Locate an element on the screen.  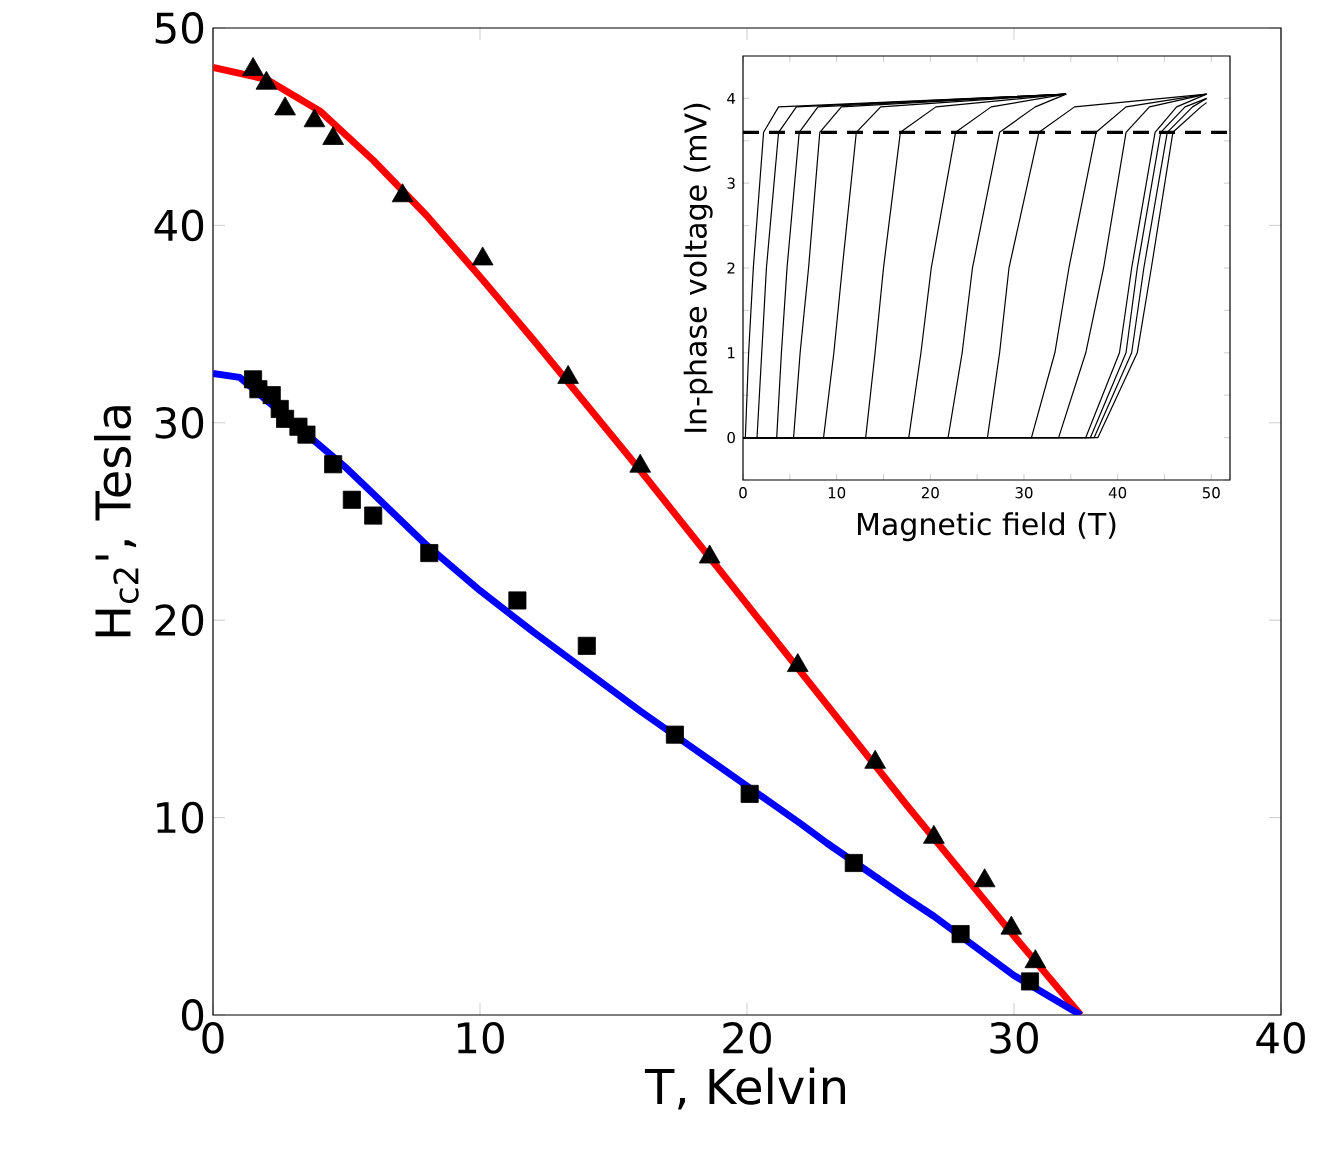
x-tick-label: 20 is located at coordinates (930, 493).